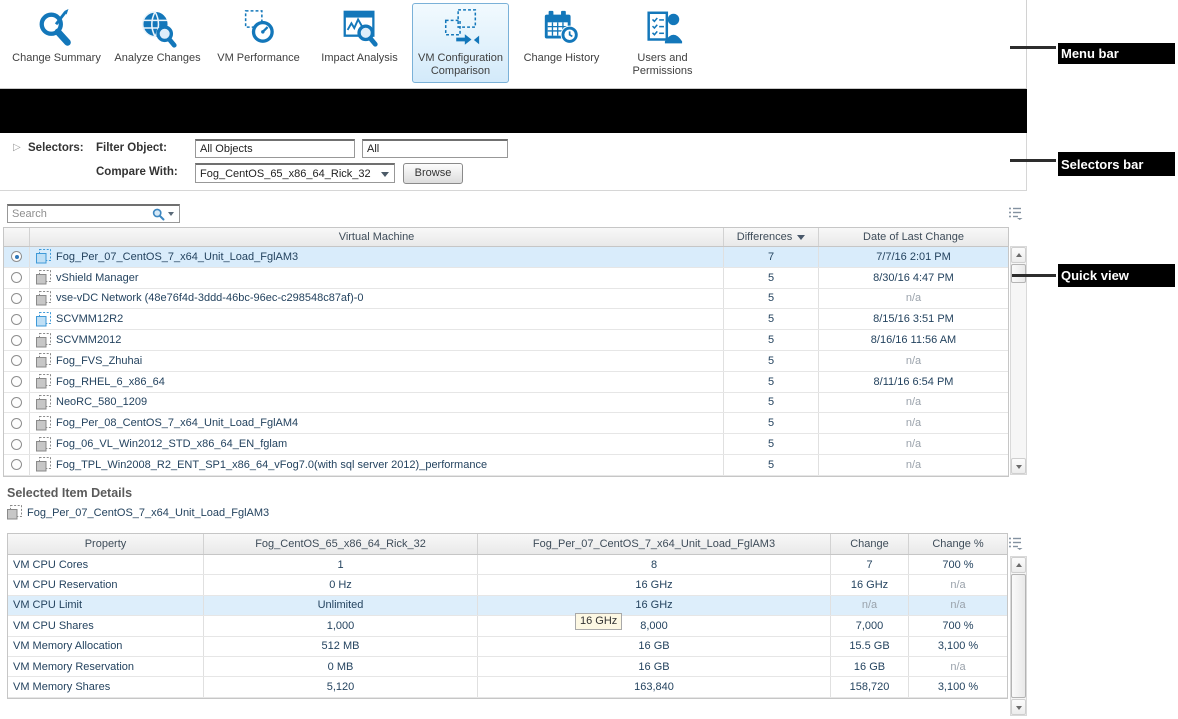  Describe the element at coordinates (106, 565) in the screenshot. I see `property-name: VM CPU Cores` at that location.